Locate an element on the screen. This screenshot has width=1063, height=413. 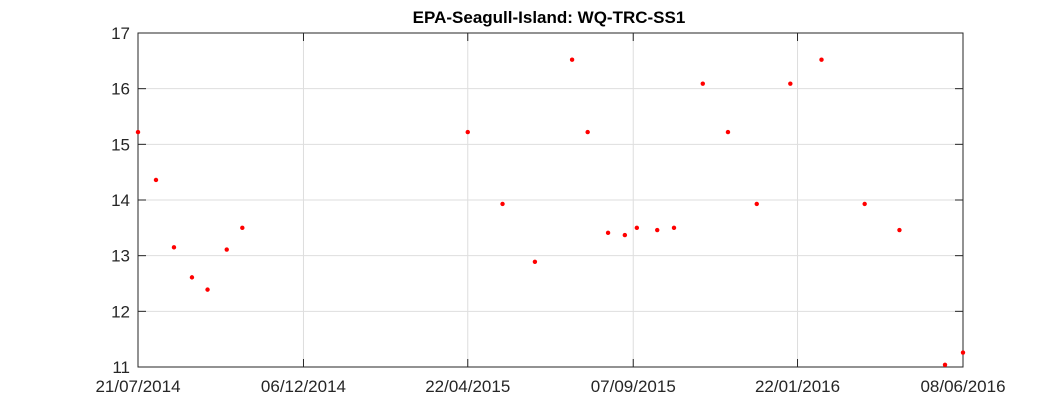
x-tick-label: 08/06/2016 is located at coordinates (962, 386).